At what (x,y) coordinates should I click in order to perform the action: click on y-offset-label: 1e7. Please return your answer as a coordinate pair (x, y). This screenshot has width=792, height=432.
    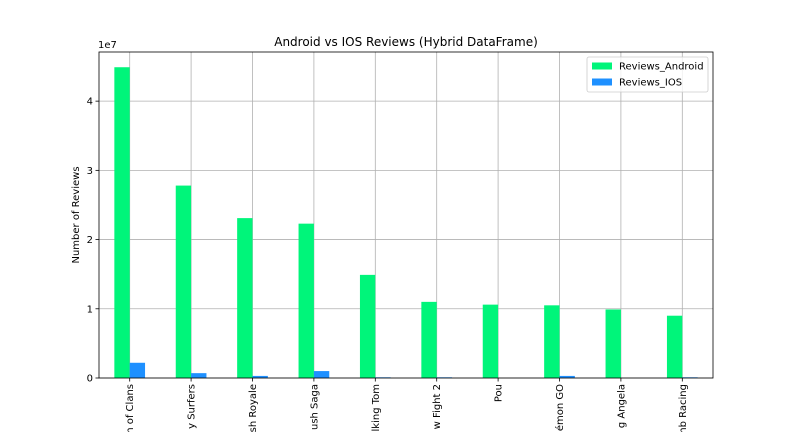
    Looking at the image, I should click on (107, 45).